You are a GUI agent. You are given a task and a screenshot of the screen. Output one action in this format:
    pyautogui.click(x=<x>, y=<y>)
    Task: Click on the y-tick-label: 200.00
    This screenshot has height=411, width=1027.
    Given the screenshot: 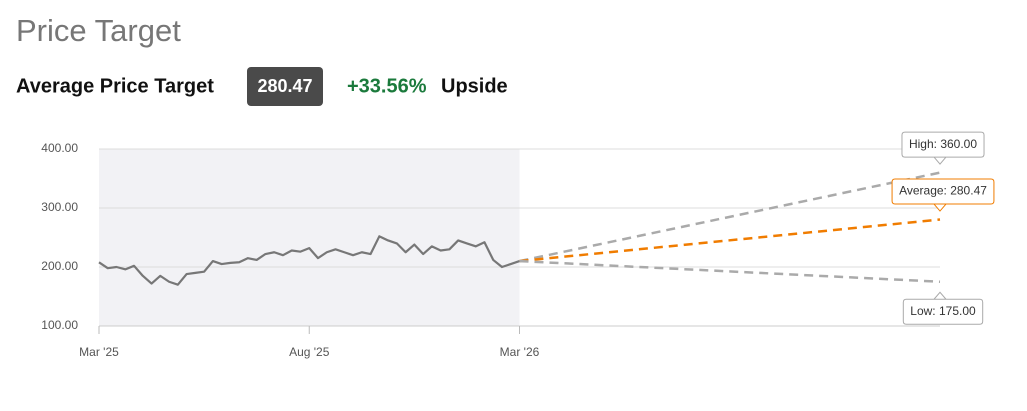 What is the action you would take?
    pyautogui.click(x=59, y=266)
    